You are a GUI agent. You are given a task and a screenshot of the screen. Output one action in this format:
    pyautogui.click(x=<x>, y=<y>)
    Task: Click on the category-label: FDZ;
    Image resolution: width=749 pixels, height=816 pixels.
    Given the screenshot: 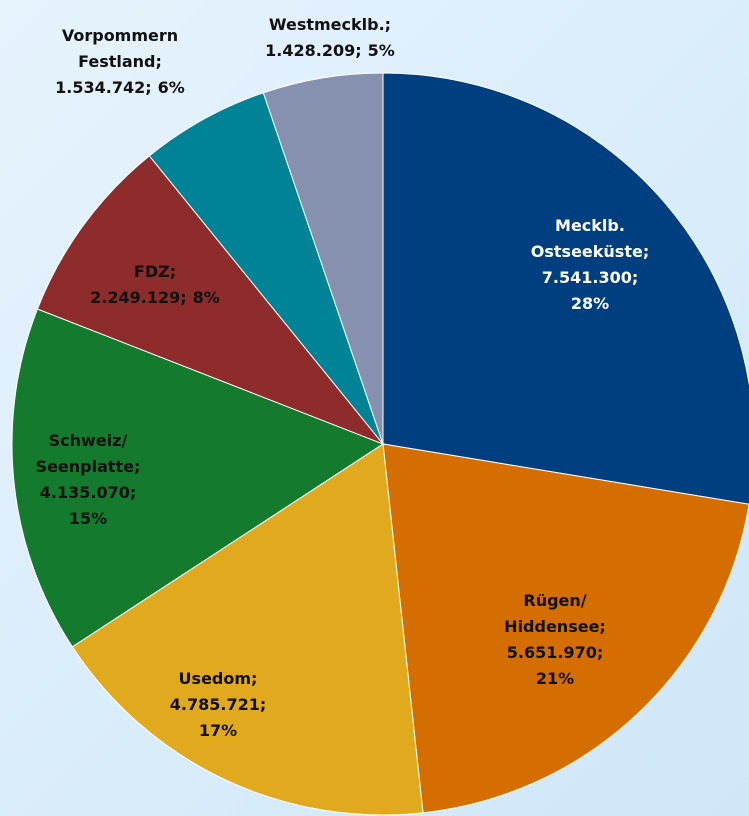 What is the action you would take?
    pyautogui.click(x=155, y=271)
    